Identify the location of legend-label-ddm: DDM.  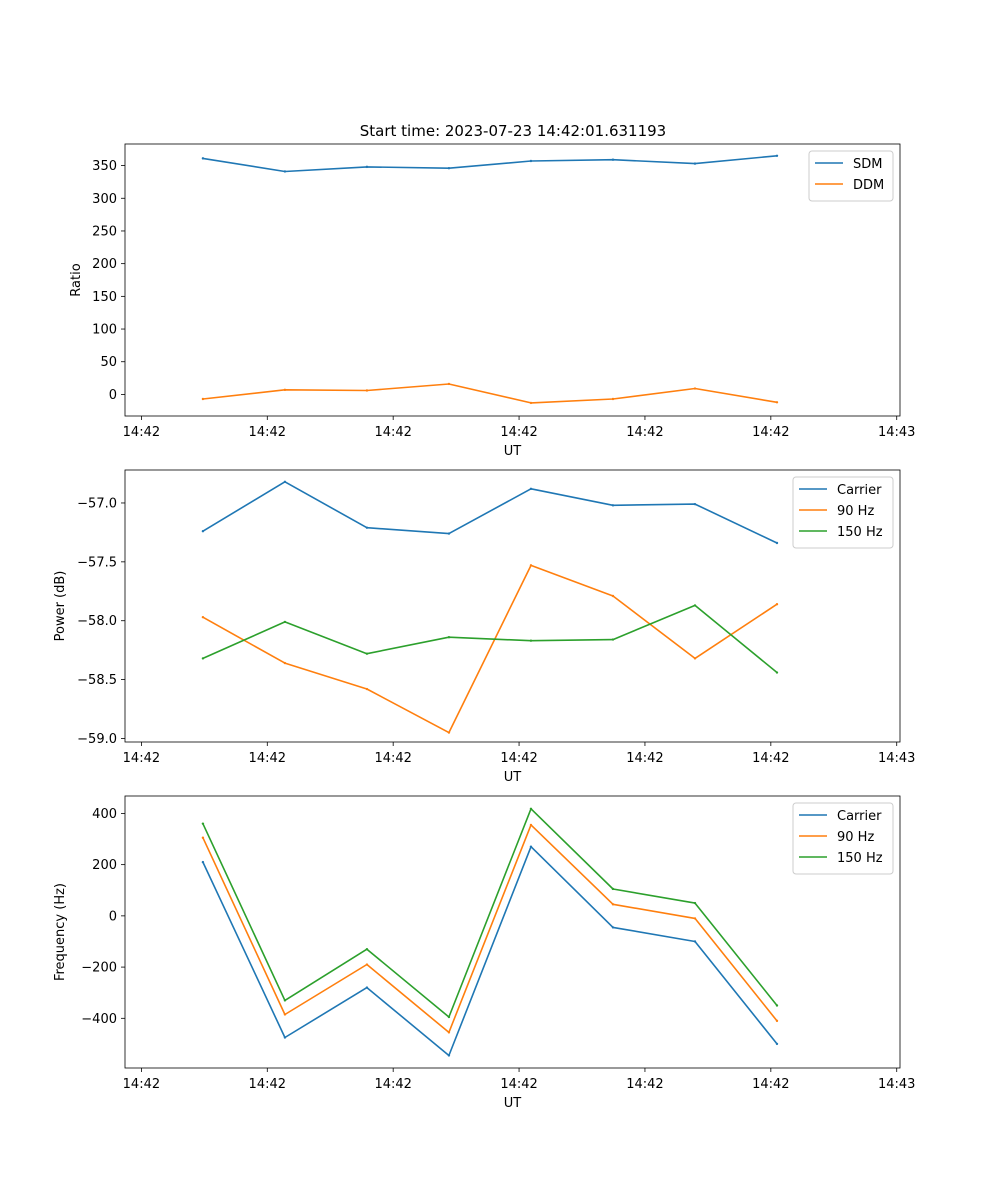
(868, 185).